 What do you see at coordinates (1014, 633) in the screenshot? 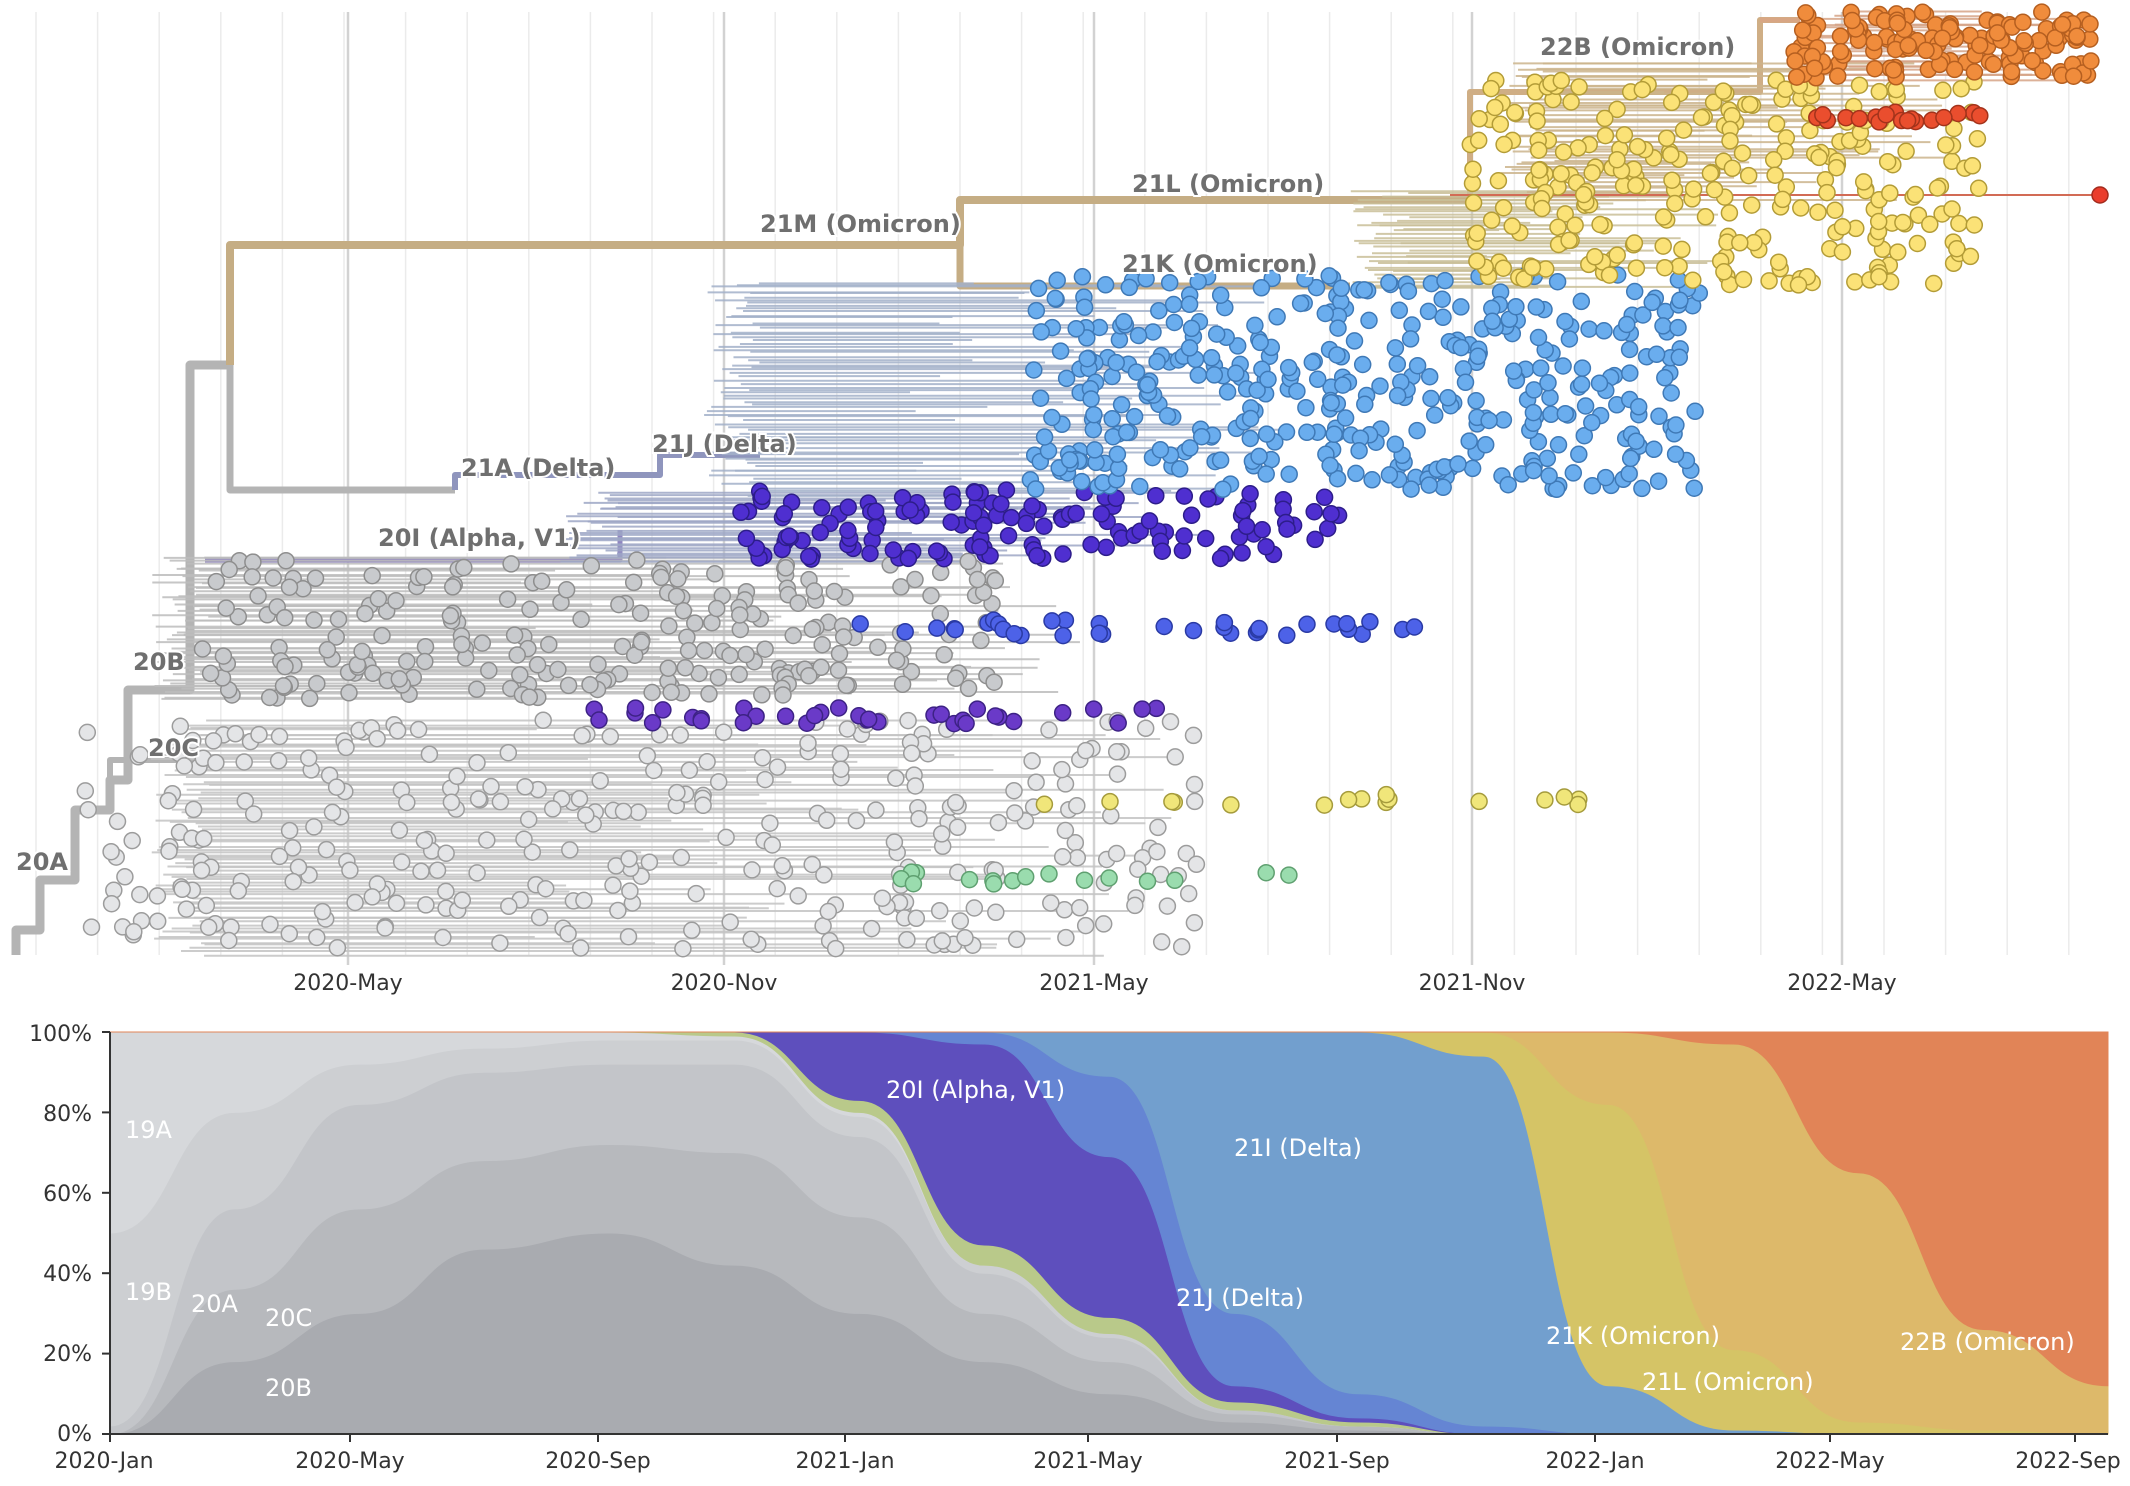
I see `tree-tip-20i-sub` at bounding box center [1014, 633].